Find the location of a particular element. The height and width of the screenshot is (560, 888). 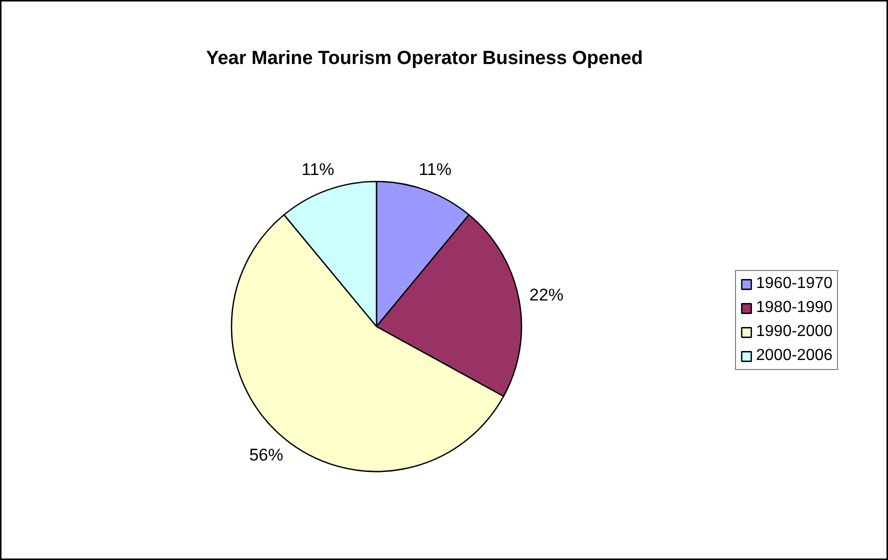

legend-label: 1990-2000 is located at coordinates (794, 332).